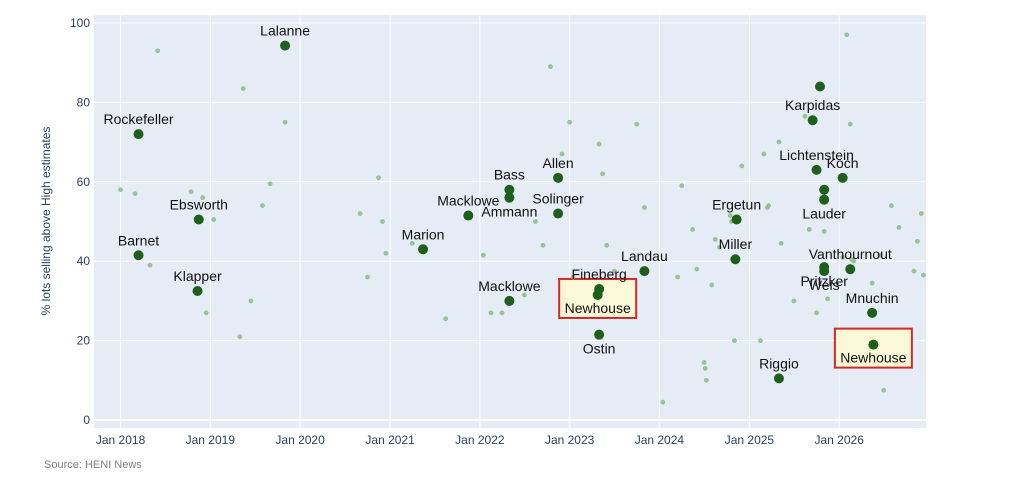  What do you see at coordinates (736, 244) in the screenshot?
I see `point-label: Miller` at bounding box center [736, 244].